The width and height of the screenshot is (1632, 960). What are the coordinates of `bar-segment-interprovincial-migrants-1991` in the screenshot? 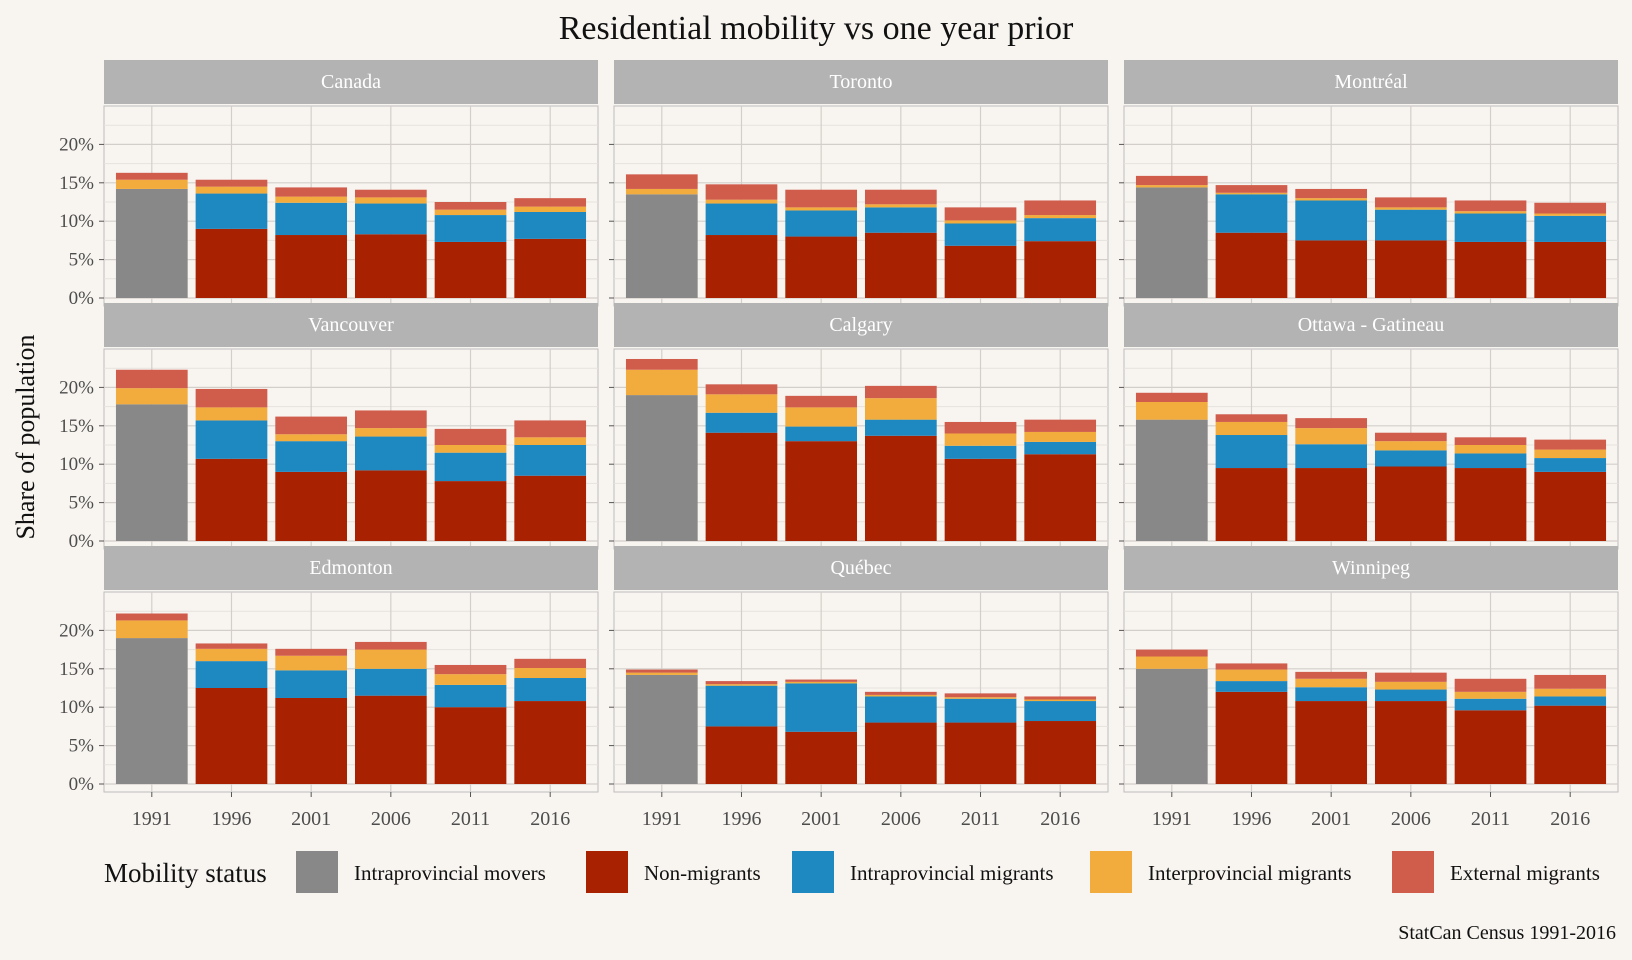 It's located at (661, 382).